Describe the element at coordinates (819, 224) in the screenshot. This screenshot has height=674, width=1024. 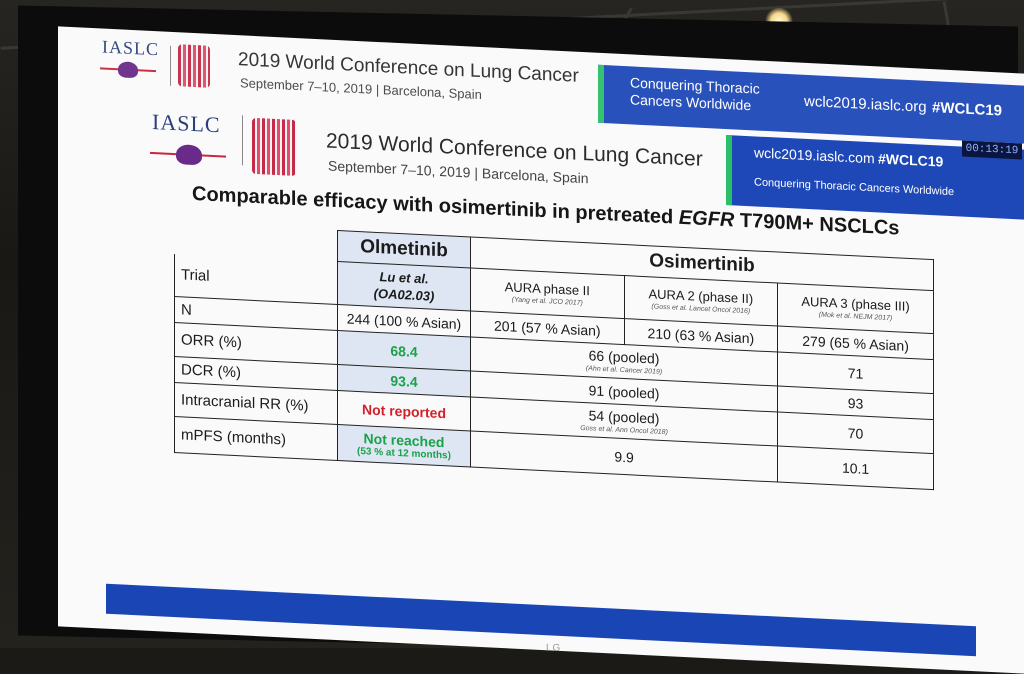
I see `slide-title-suffix: T790M+ NSCLCs` at that location.